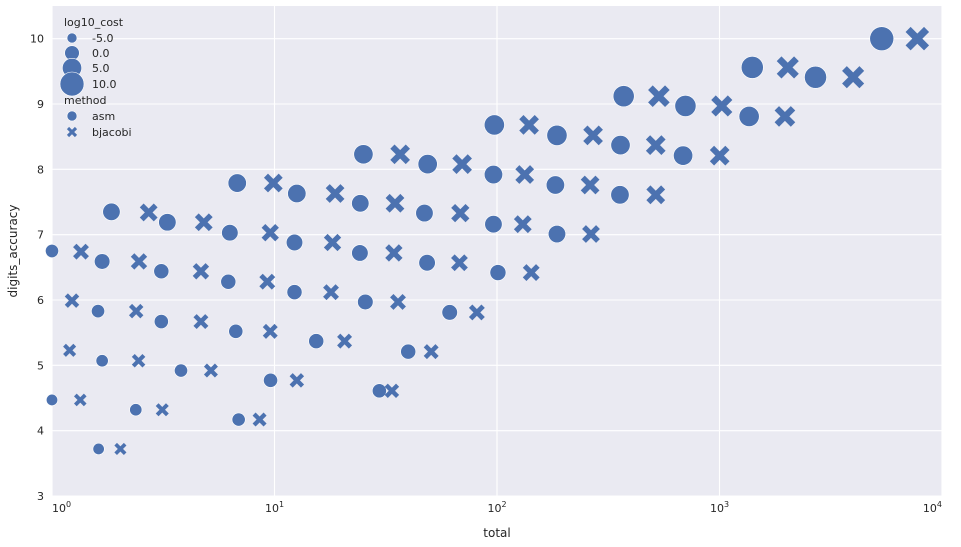 The width and height of the screenshot is (961, 547). I want to click on x-axis-label: total, so click(496, 533).